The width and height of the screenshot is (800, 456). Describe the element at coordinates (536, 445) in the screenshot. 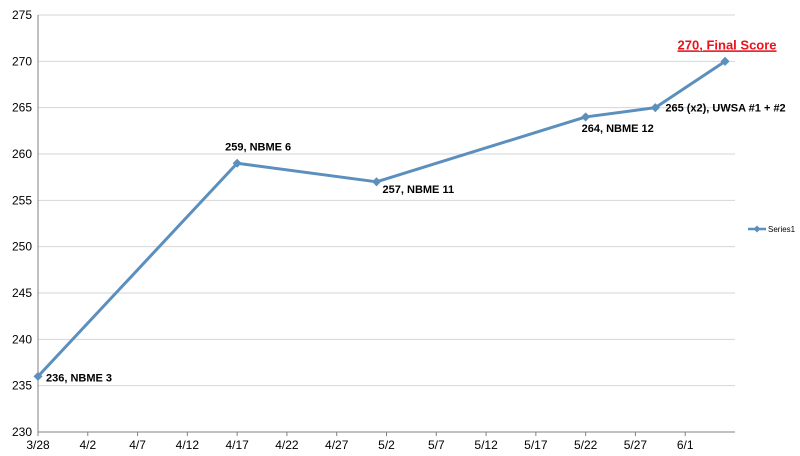

I see `x-tick-label: 5/17` at that location.